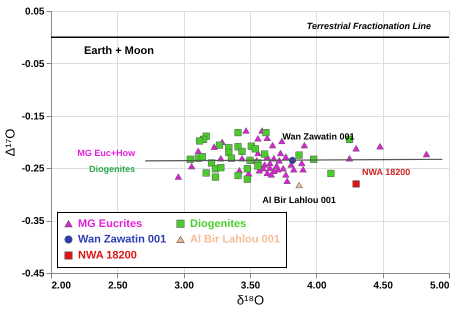  What do you see at coordinates (107, 256) in the screenshot?
I see `legend-label: NWA 18200` at bounding box center [107, 256].